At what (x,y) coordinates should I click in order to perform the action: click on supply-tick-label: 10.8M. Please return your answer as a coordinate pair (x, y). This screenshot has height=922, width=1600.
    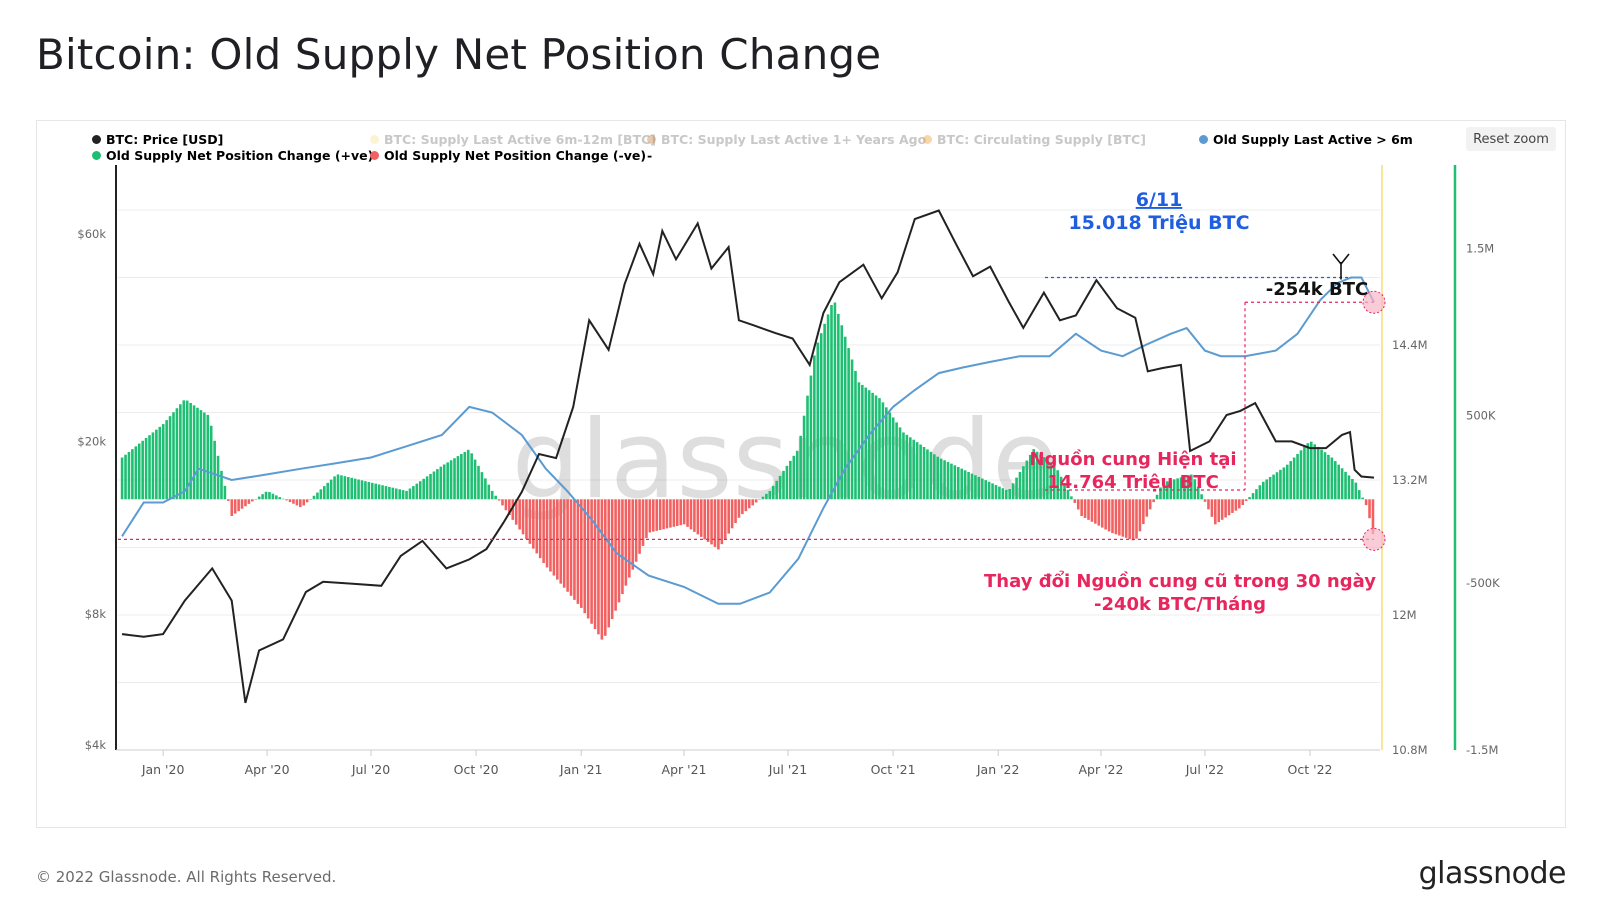
    Looking at the image, I should click on (1410, 750).